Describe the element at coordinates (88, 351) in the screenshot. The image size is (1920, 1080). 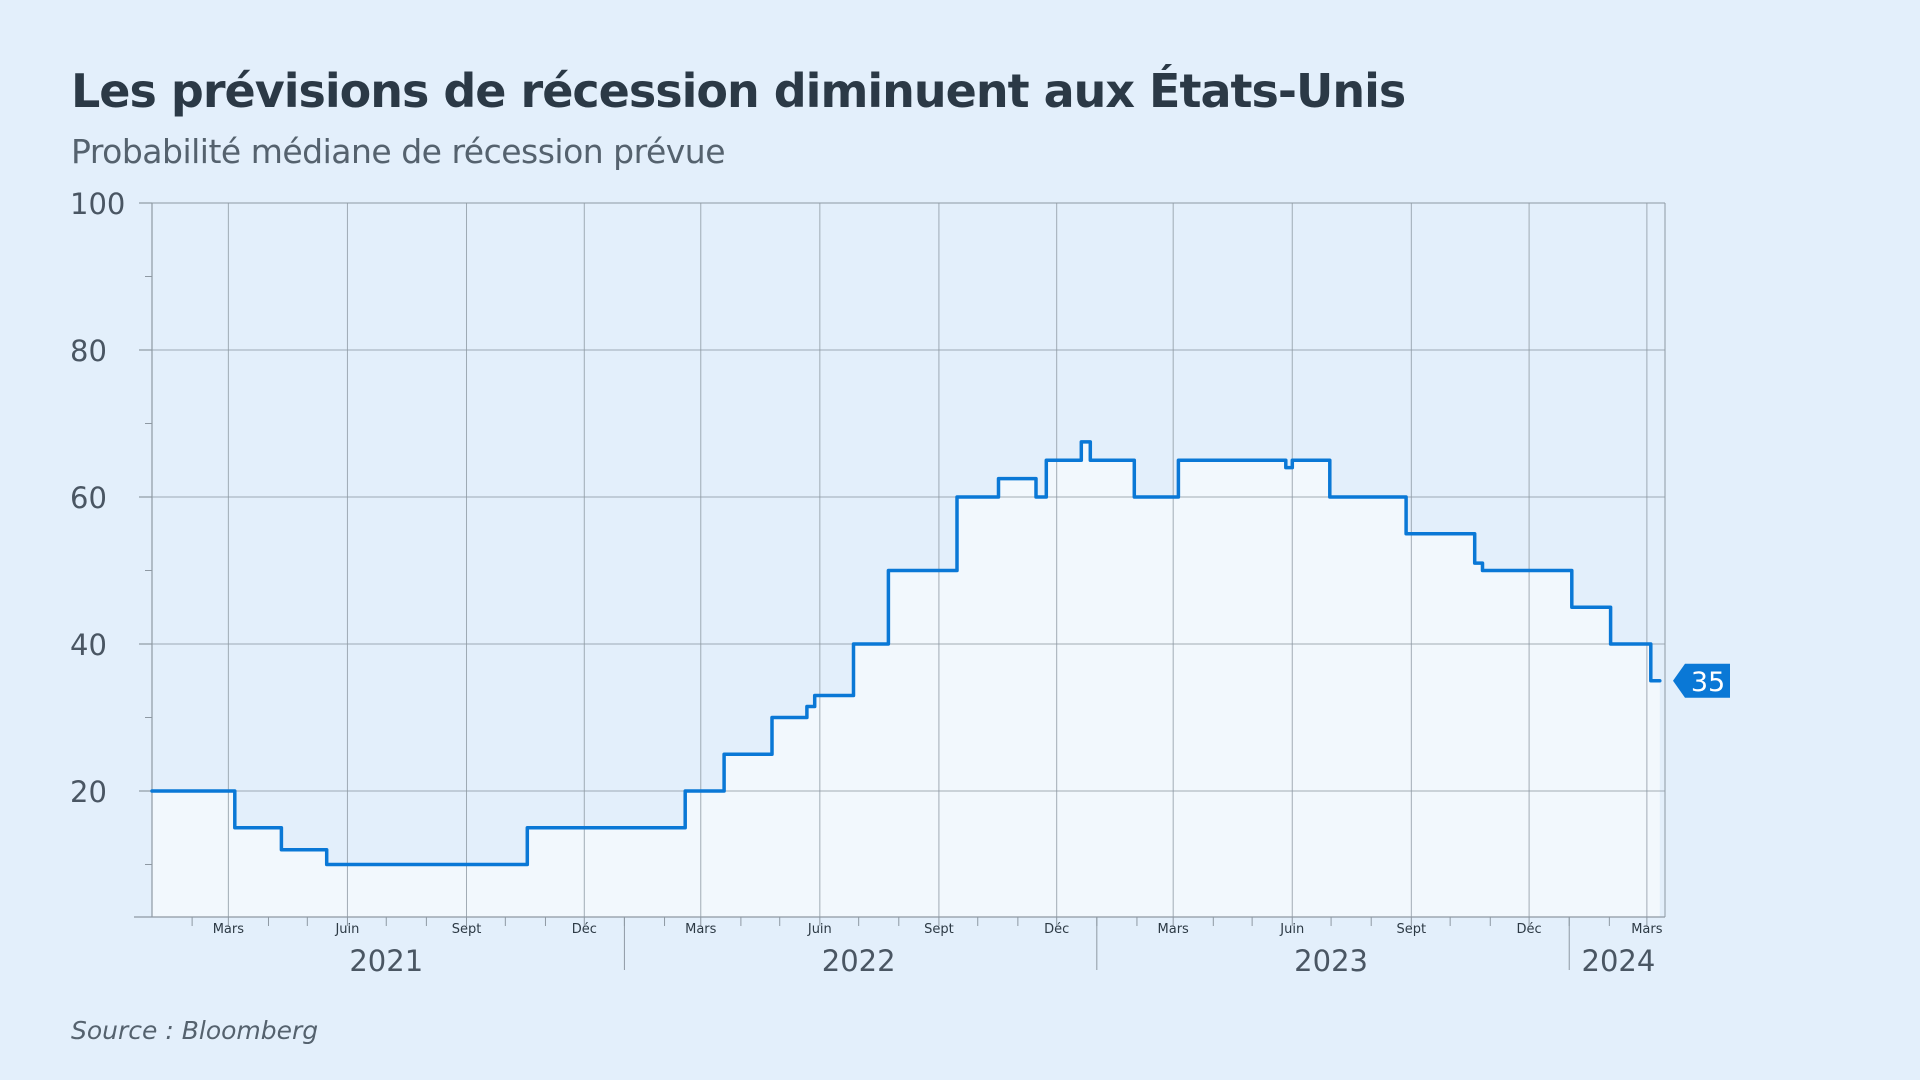
I see `y-tick-label: 80` at that location.